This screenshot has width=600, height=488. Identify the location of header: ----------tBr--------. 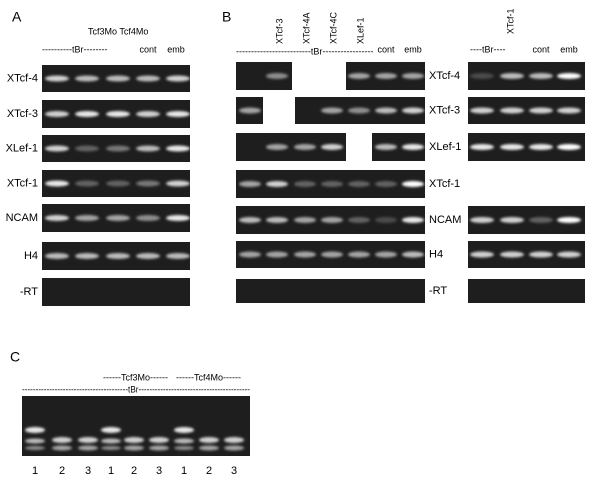
(74, 49).